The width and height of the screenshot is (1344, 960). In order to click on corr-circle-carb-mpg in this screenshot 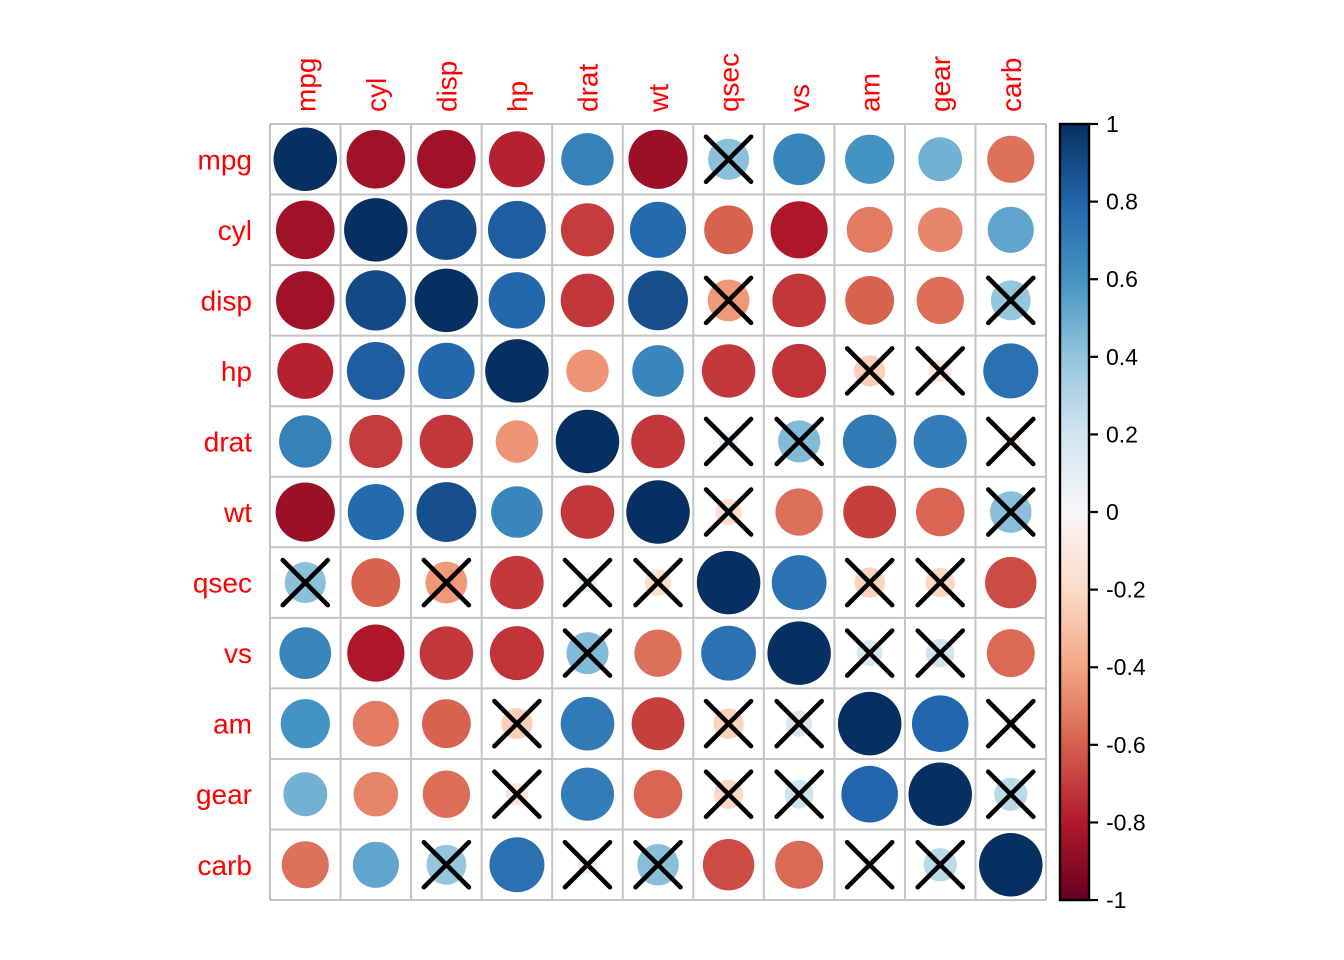, I will do `click(305, 865)`.